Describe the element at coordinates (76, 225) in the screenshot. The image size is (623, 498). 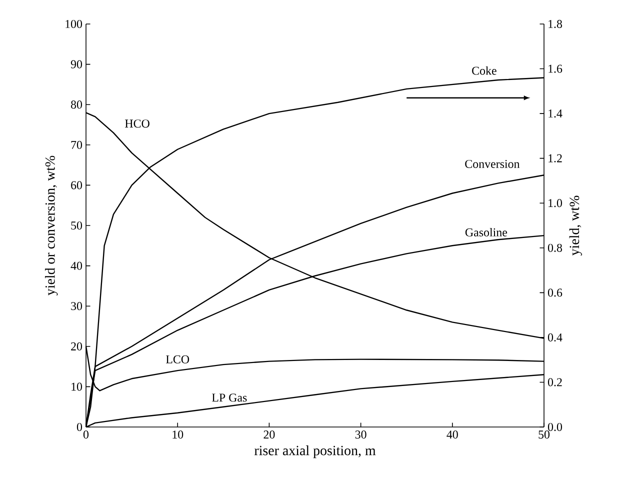
I see `y-tick-label: 50` at that location.